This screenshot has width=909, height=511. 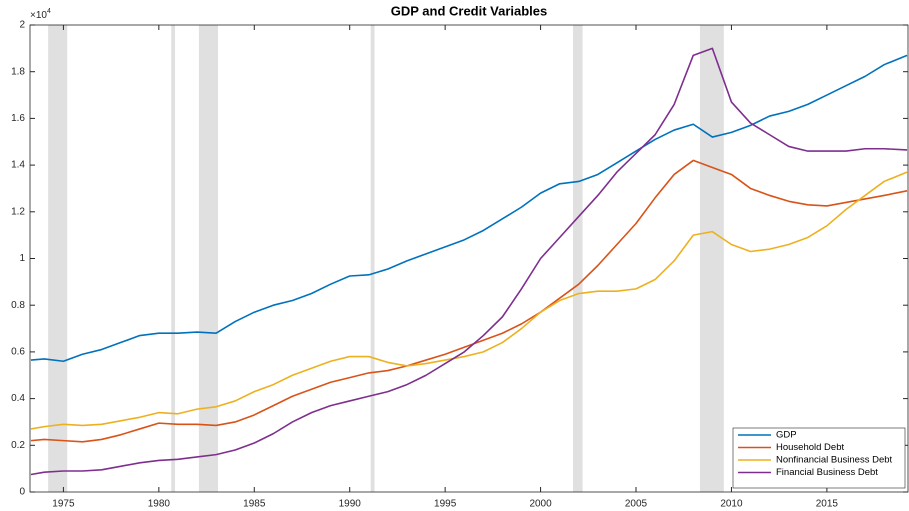 I want to click on x-tick-label: 1985, so click(x=254, y=504).